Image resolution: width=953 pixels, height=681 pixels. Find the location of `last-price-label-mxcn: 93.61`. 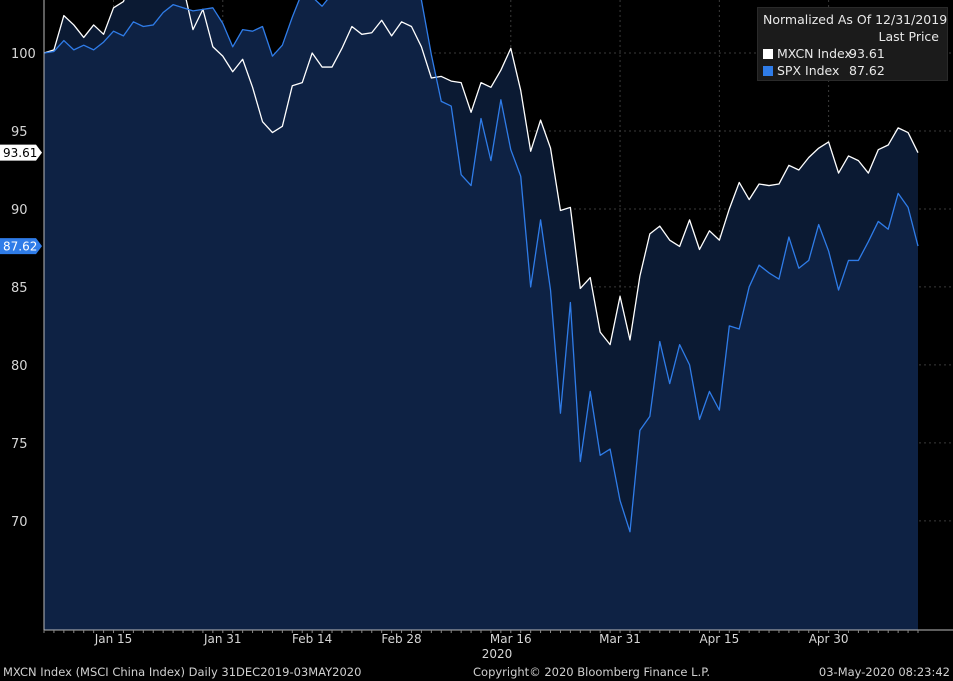

last-price-label-mxcn: 93.61 is located at coordinates (20, 153).